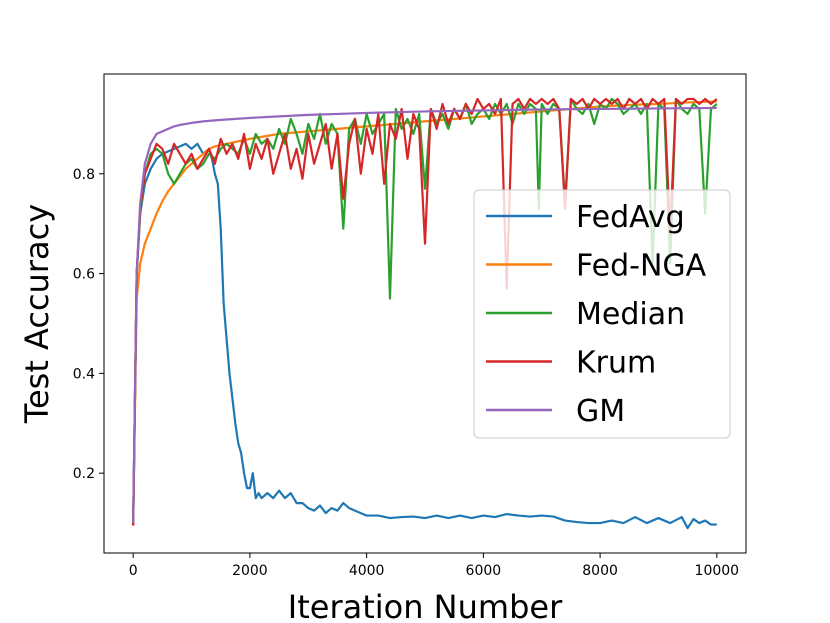 This screenshot has width=830, height=623. What do you see at coordinates (88, 324) in the screenshot?
I see `y-axis: 0.2 0.4 0.6 0.8` at bounding box center [88, 324].